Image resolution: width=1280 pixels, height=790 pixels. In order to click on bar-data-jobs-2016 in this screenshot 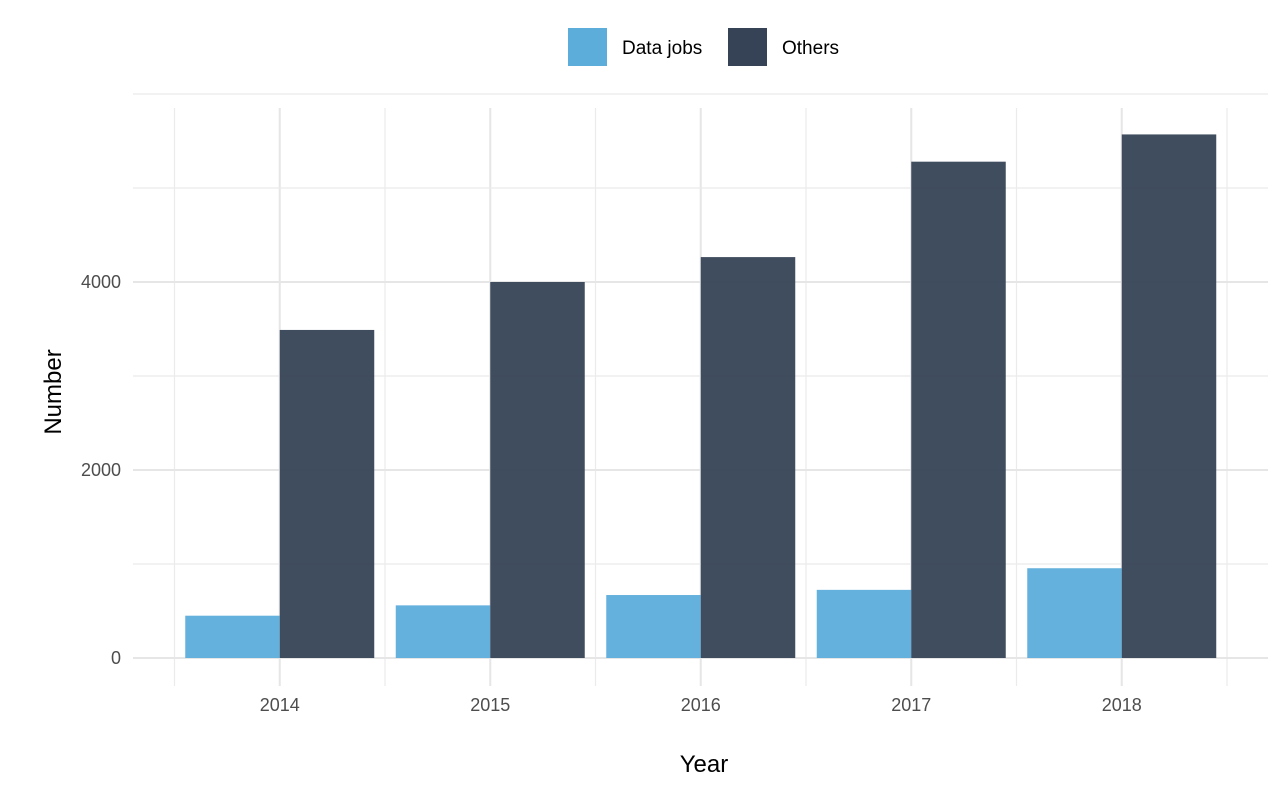, I will do `click(653, 626)`.